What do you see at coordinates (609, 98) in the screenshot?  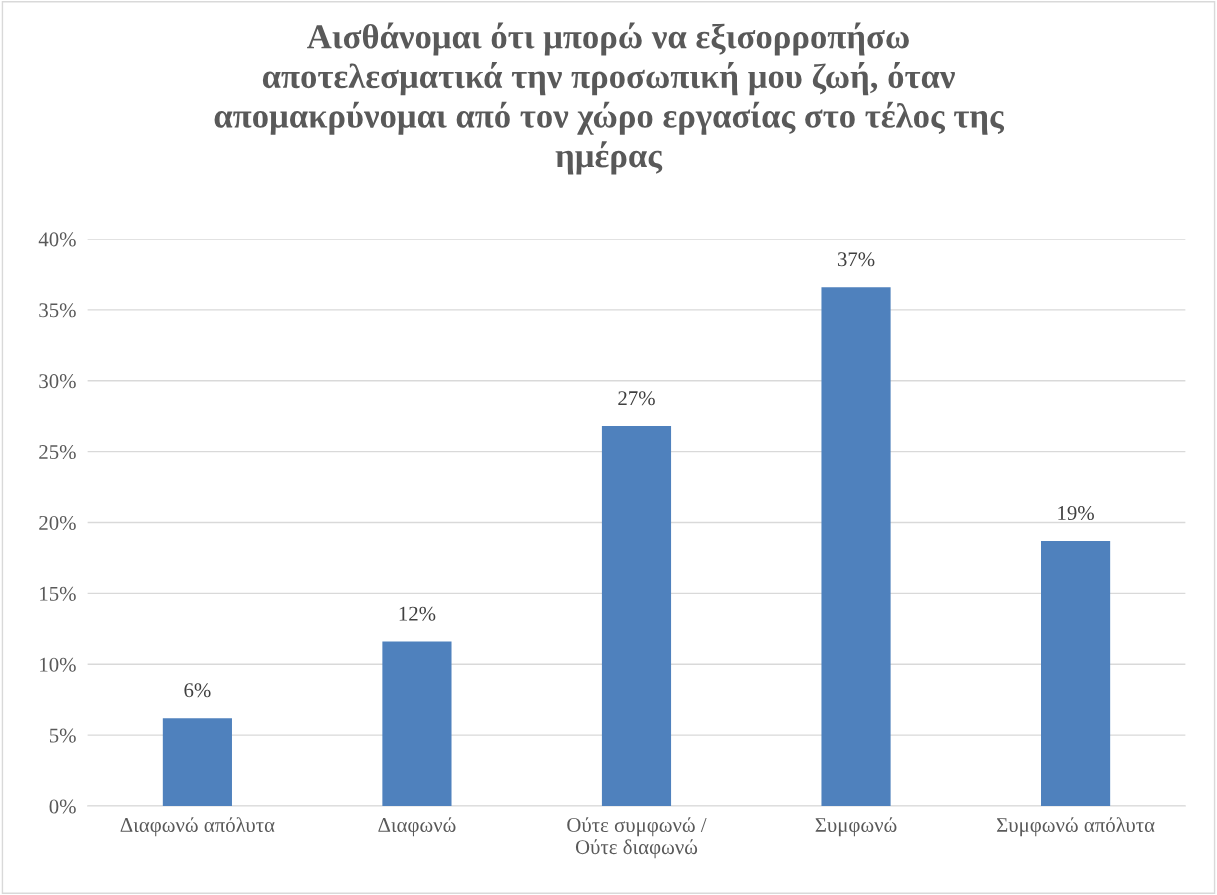 I see `chart-title: Αισθάνομαι ότι μπορώ να εξισορροπήσω αποτελεσματικά την προσωπική μου ζωή, όταν απομακρύνομαι από τον χώρο εργασίας στο τέλος της ημέρας` at bounding box center [609, 98].